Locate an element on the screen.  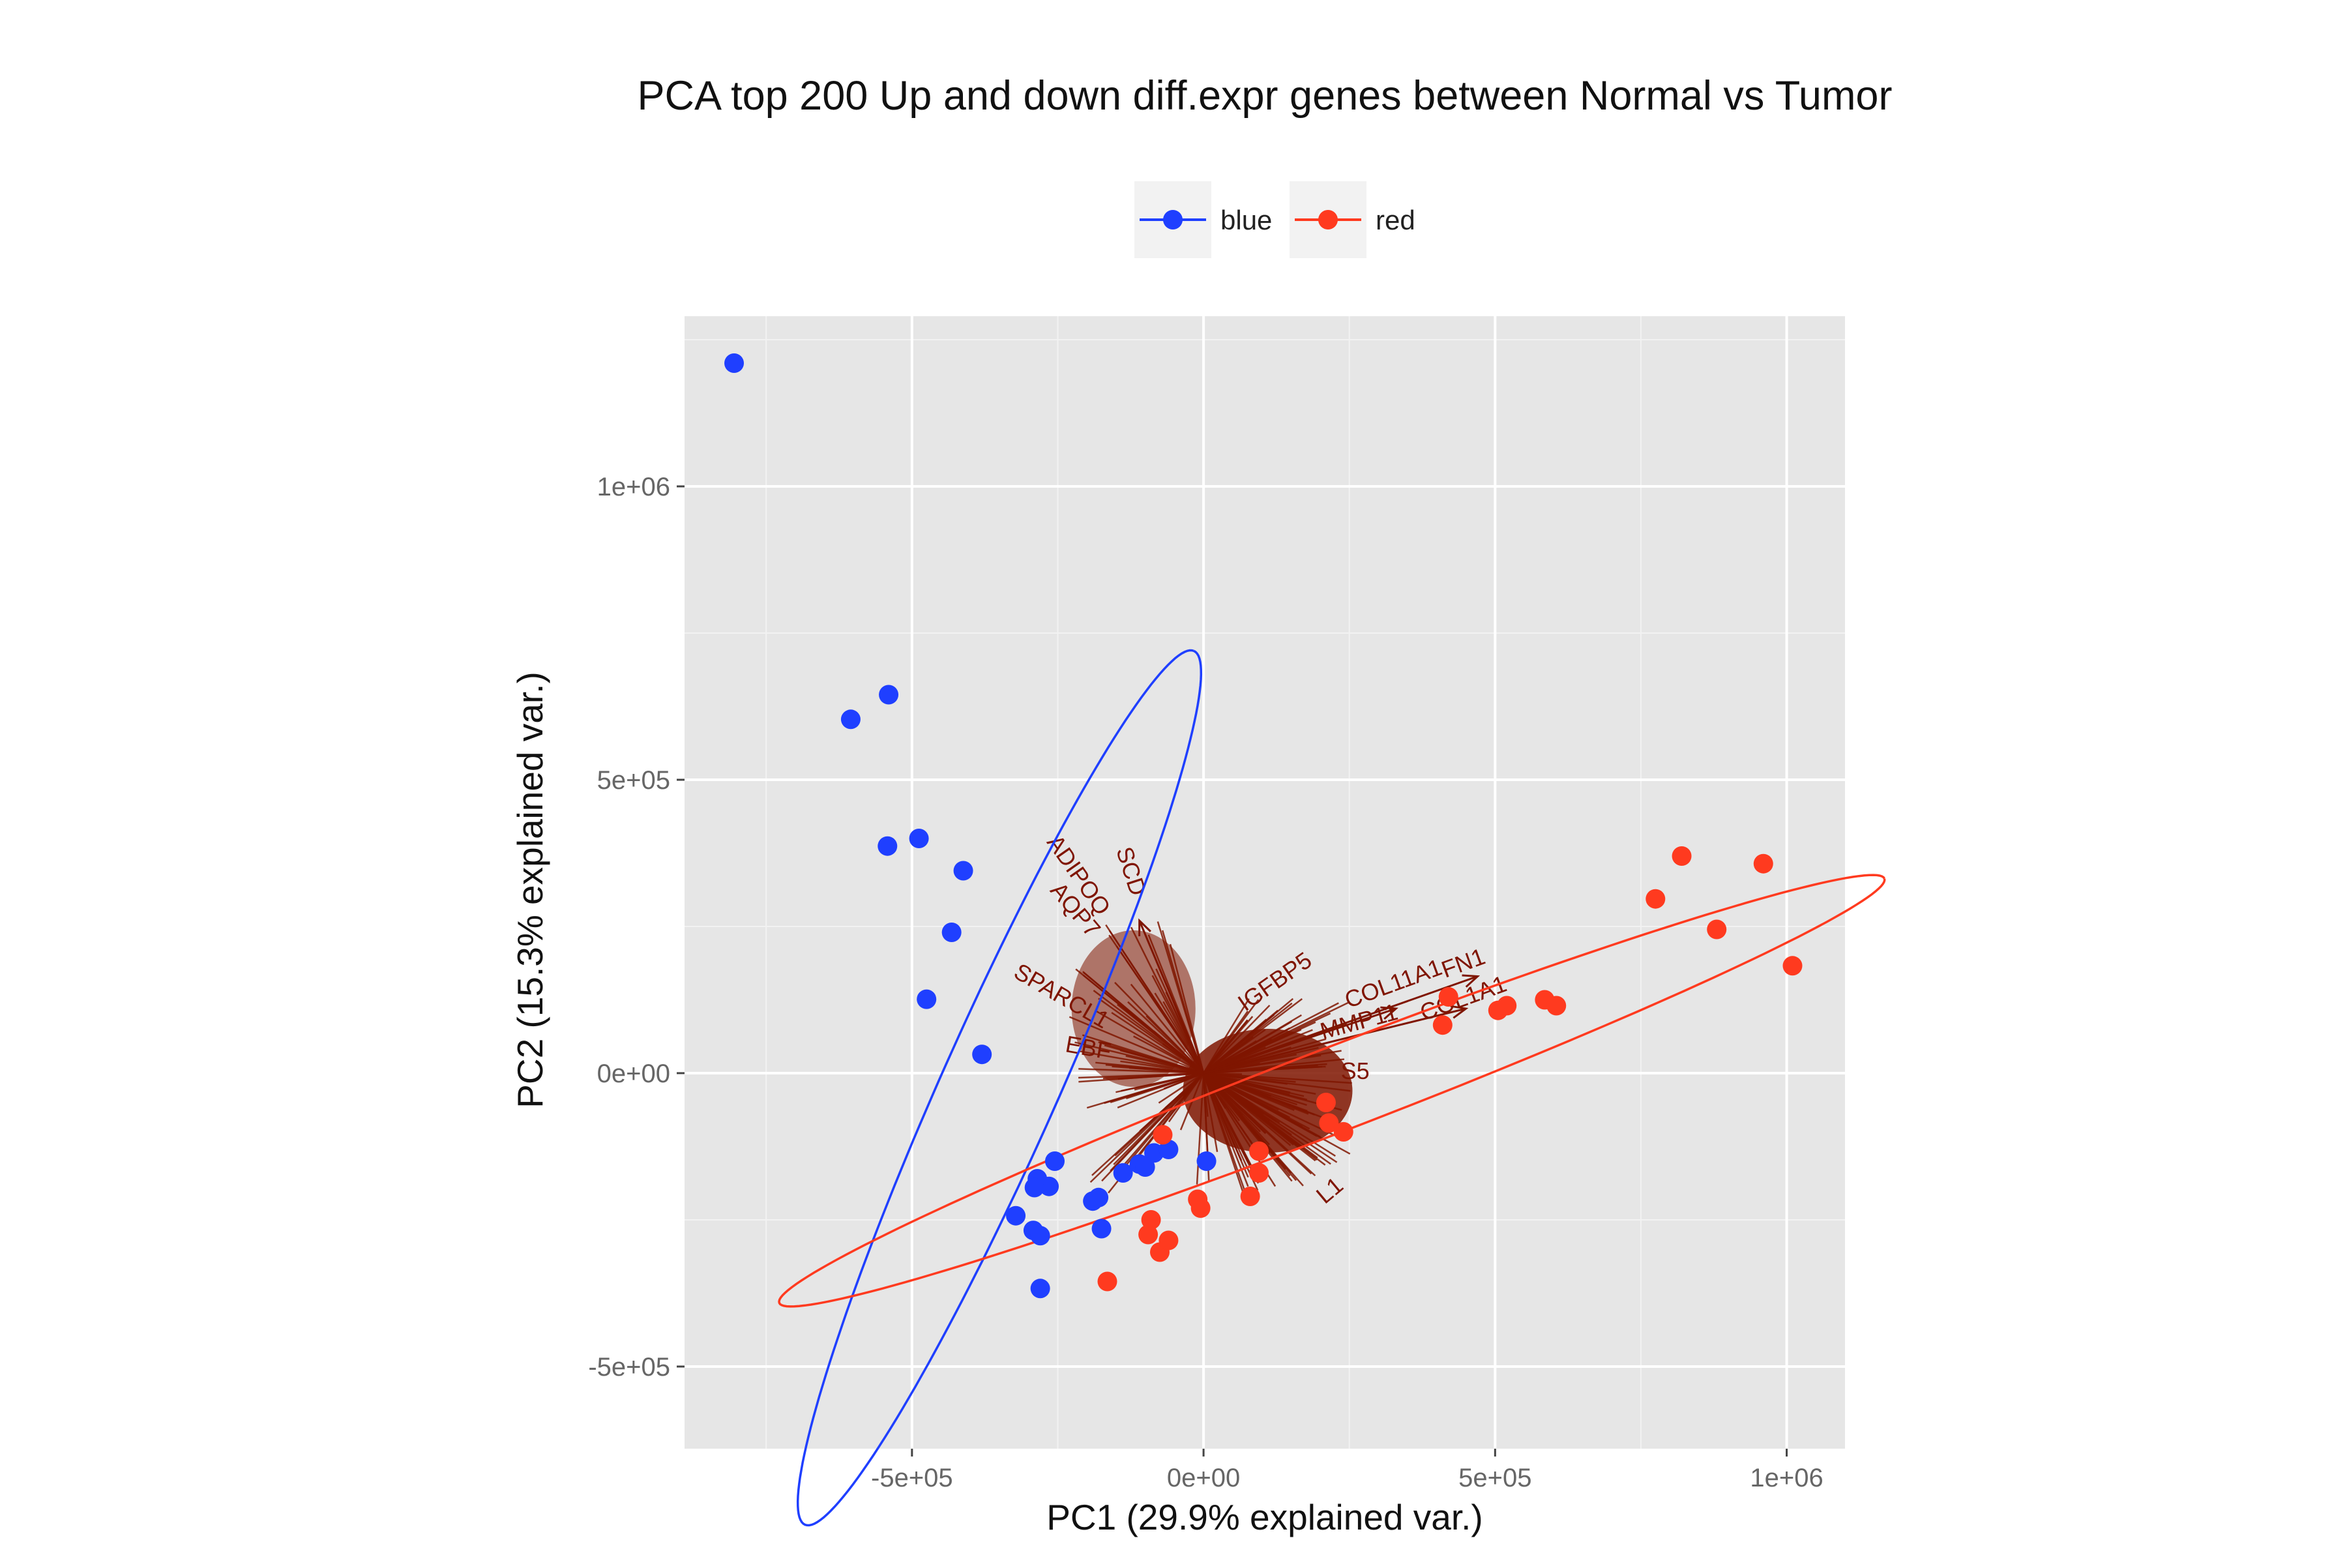
y-tick-label: 0e+00 is located at coordinates (633, 1074).